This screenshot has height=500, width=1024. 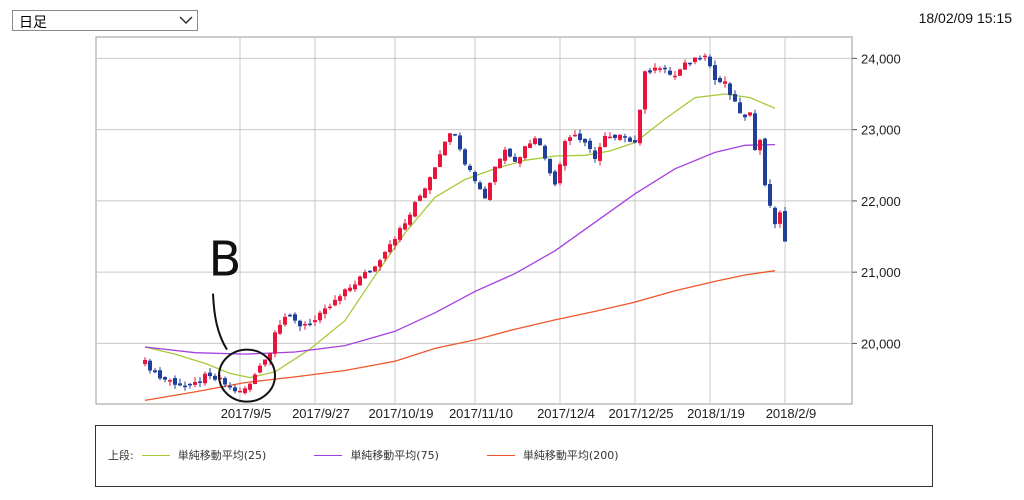 What do you see at coordinates (225, 260) in the screenshot?
I see `annotation-letter: B` at bounding box center [225, 260].